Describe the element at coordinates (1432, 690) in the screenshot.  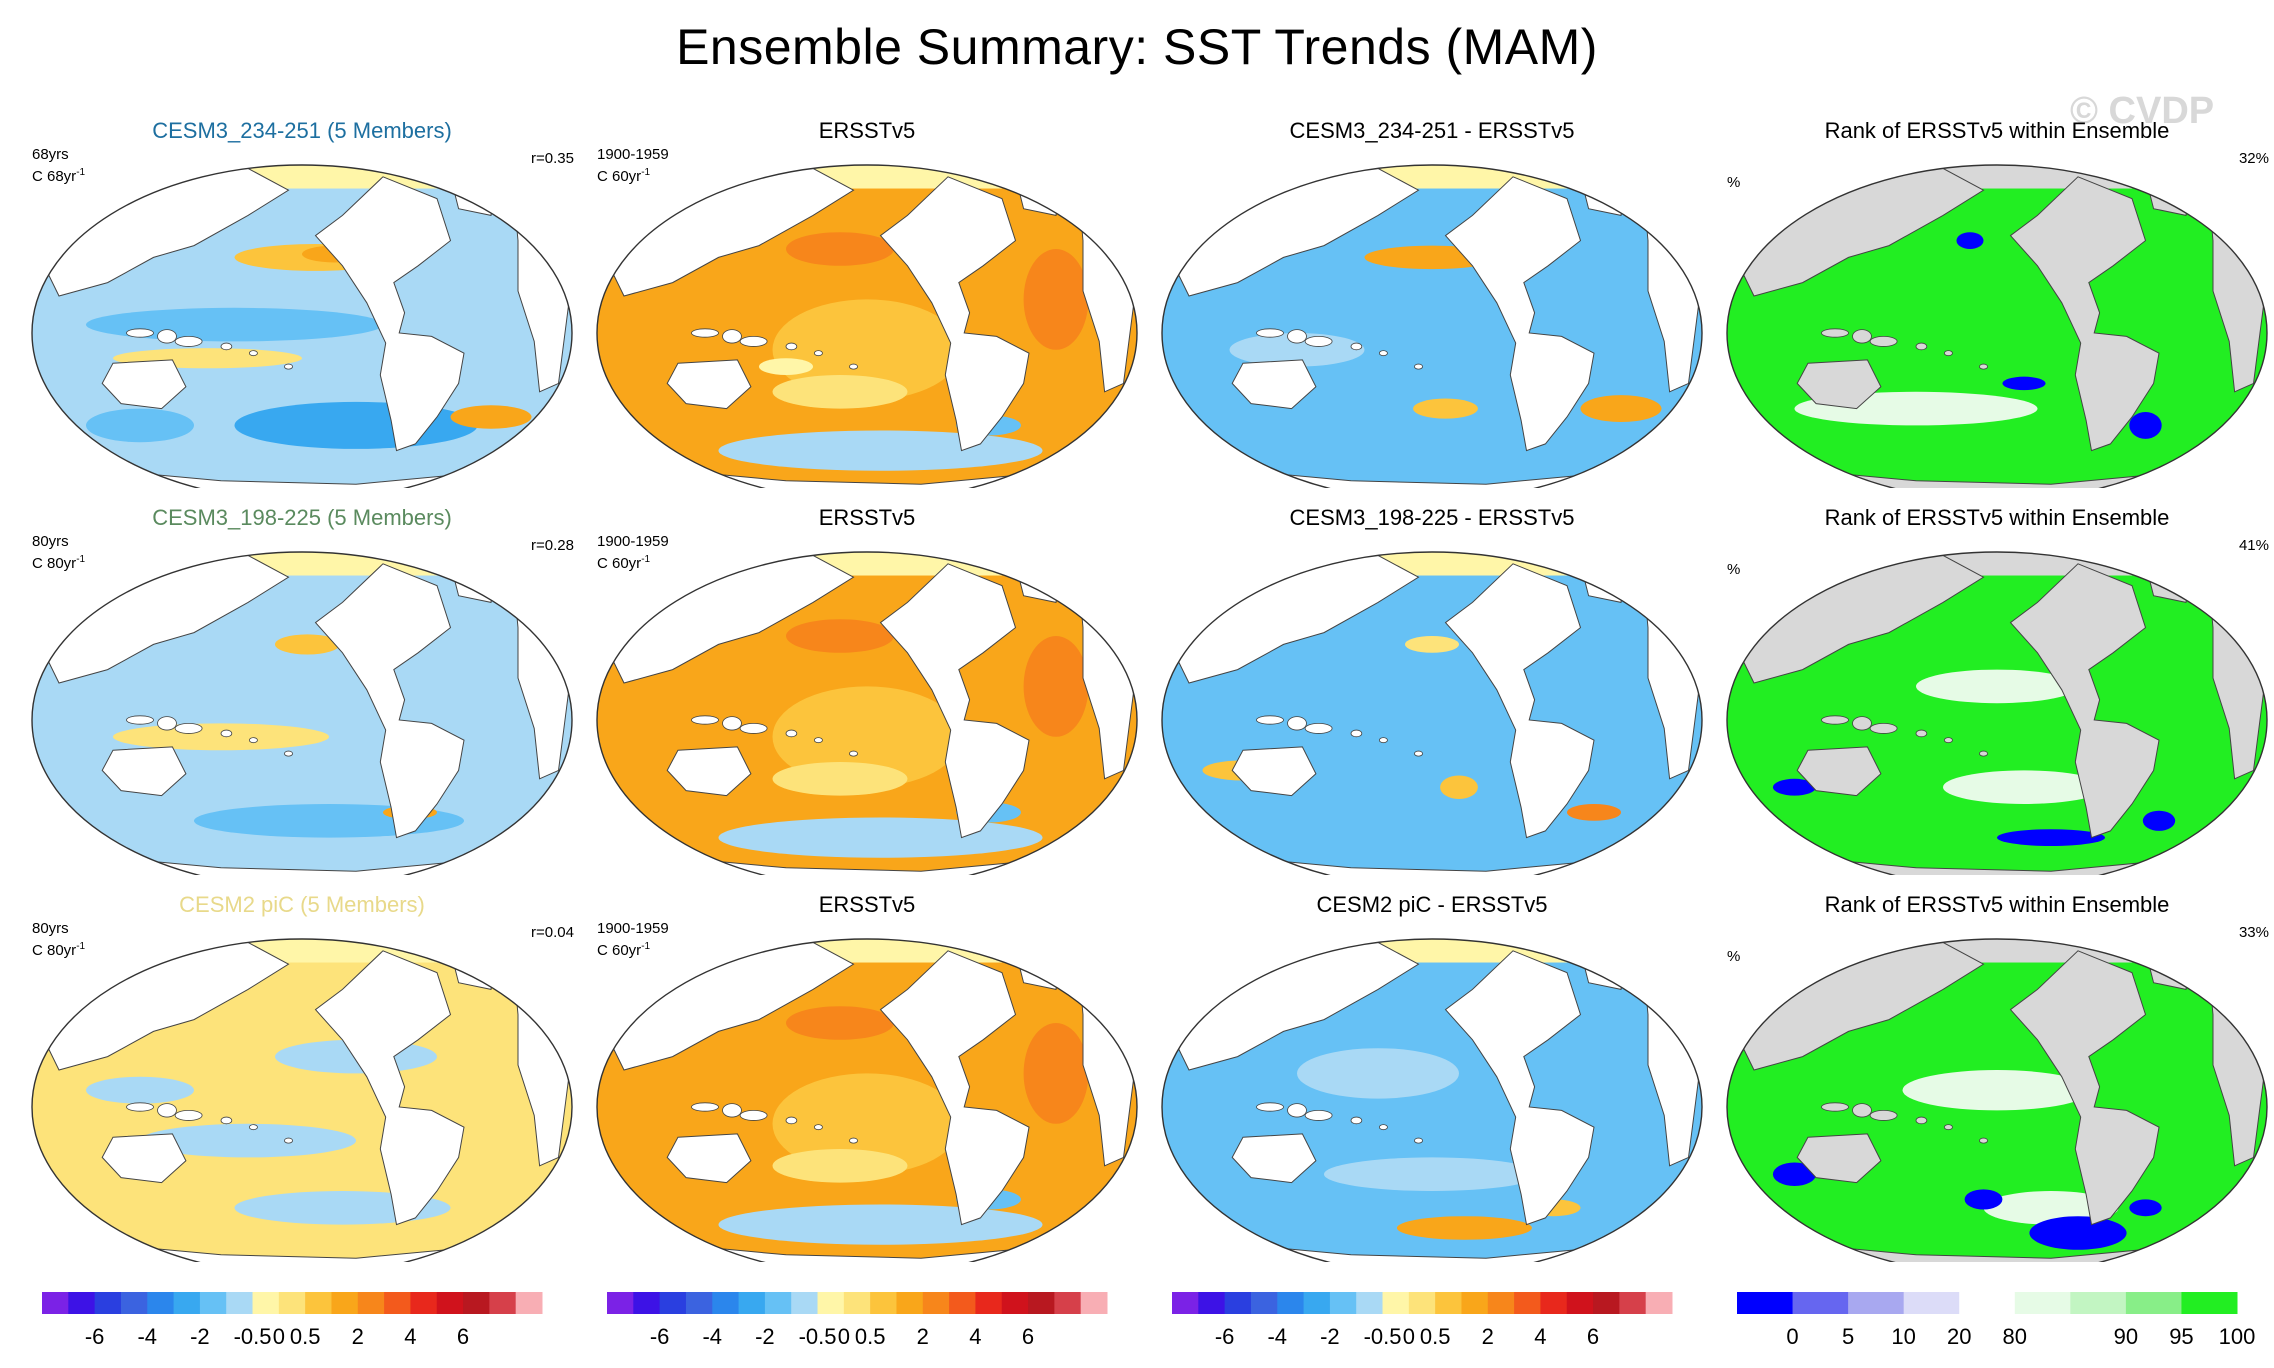
I see `diff-map-panel: CESM3_198-225 - ERSSTv5` at that location.